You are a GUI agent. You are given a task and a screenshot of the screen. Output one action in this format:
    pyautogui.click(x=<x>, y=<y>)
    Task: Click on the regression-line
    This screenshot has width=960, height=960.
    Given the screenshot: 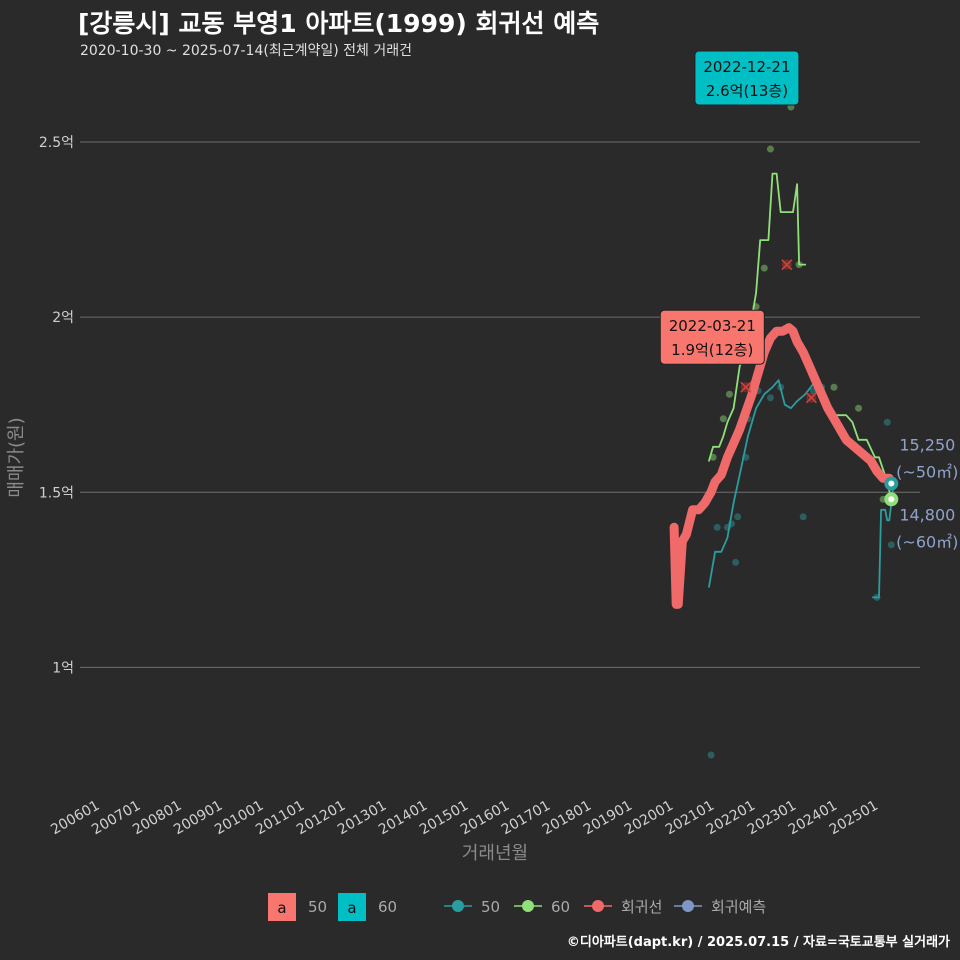 What is the action you would take?
    pyautogui.click(x=781, y=466)
    